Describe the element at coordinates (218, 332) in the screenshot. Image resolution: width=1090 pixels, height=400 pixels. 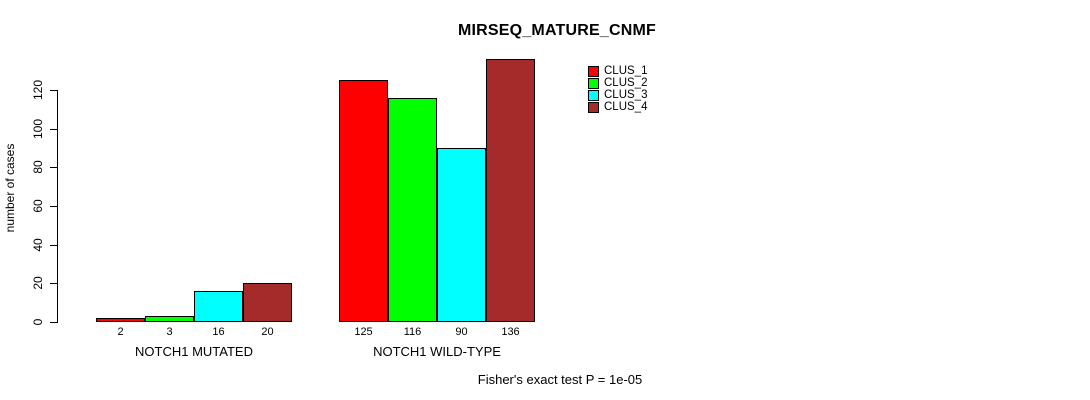
I see `bar-value-label: 16` at that location.